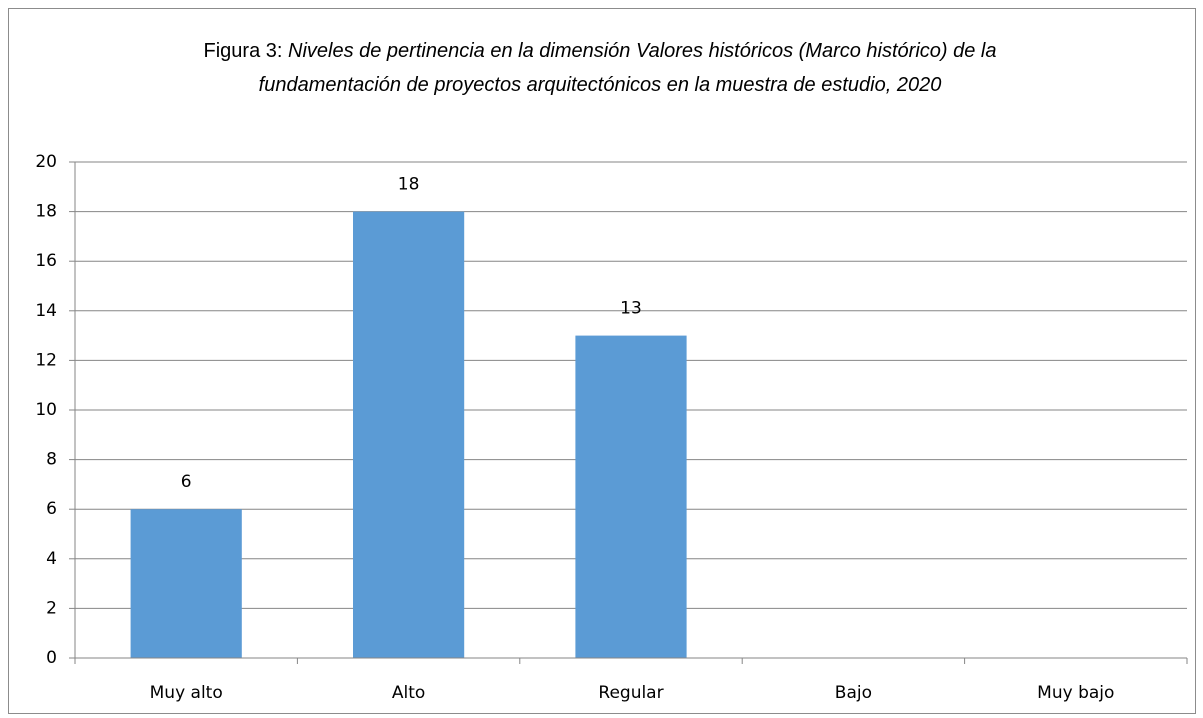 The width and height of the screenshot is (1203, 718). What do you see at coordinates (46, 212) in the screenshot?
I see `y-tick-label: 18` at bounding box center [46, 212].